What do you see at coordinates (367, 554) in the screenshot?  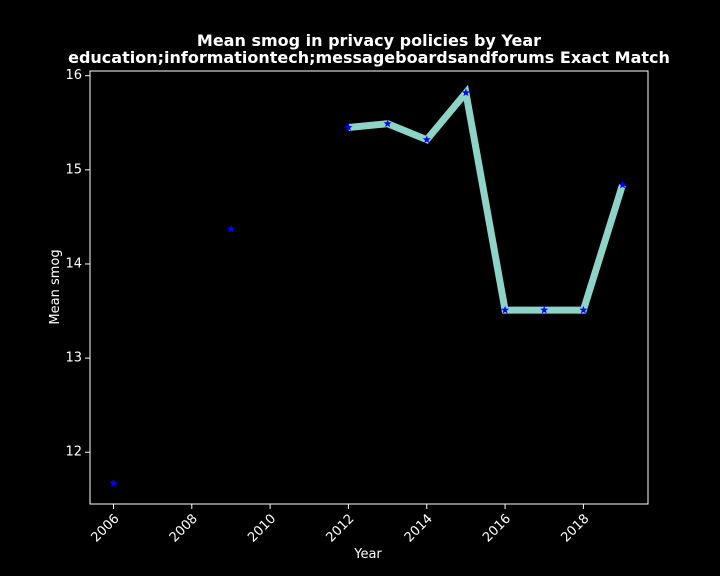 I see `x-axis-label: Year` at bounding box center [367, 554].